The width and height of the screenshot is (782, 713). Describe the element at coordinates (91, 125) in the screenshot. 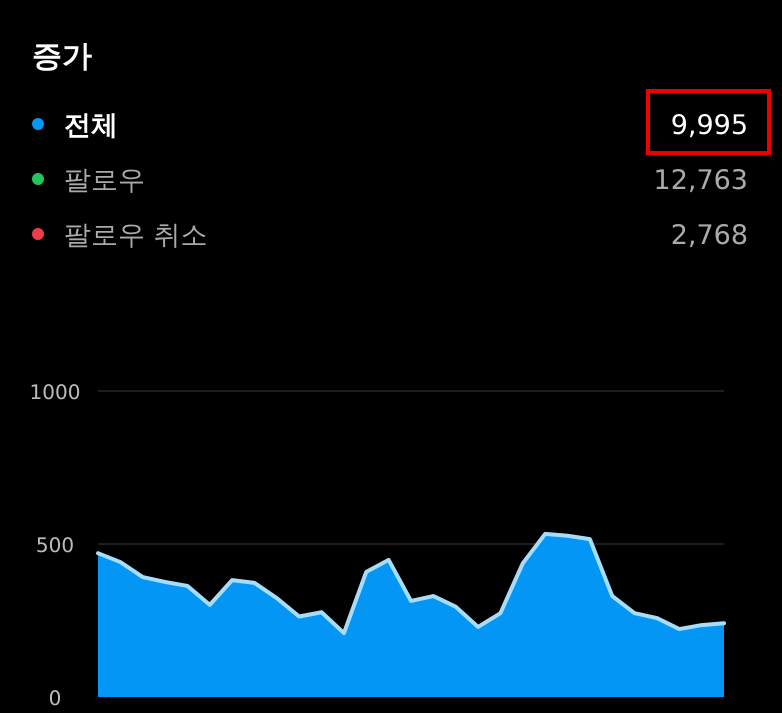

I see `legend-label: 전체` at that location.